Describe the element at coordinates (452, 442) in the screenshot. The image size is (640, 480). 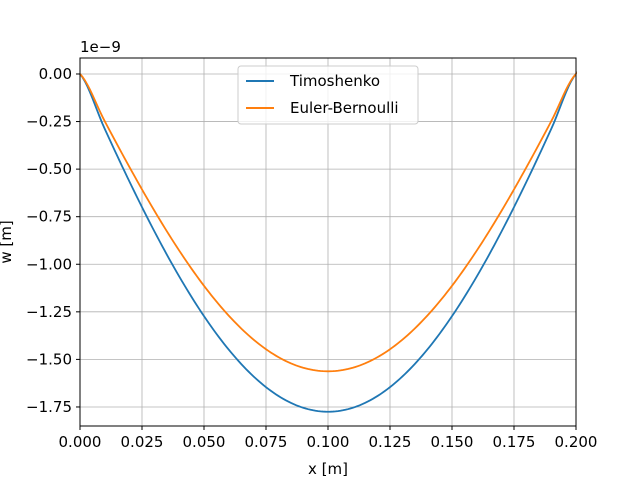
I see `x-tick-label: 0.150` at that location.